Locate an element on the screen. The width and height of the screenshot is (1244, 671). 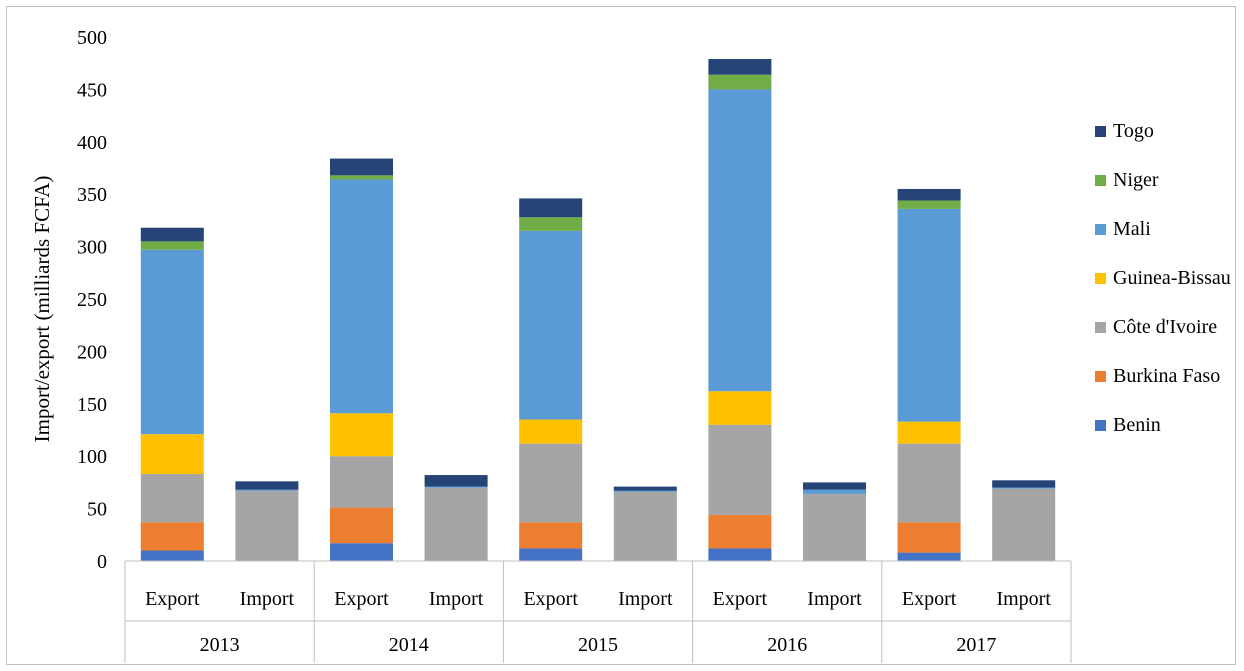
y-axis: 0 50 100 150 200 250 300 350 400 450 500 is located at coordinates (92, 300).